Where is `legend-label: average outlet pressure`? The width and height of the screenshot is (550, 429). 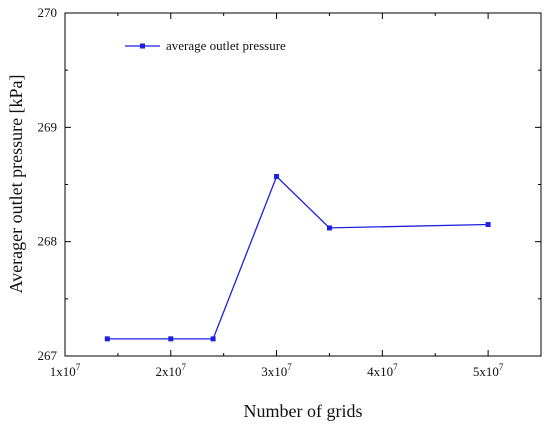
legend-label: average outlet pressure is located at coordinates (226, 45).